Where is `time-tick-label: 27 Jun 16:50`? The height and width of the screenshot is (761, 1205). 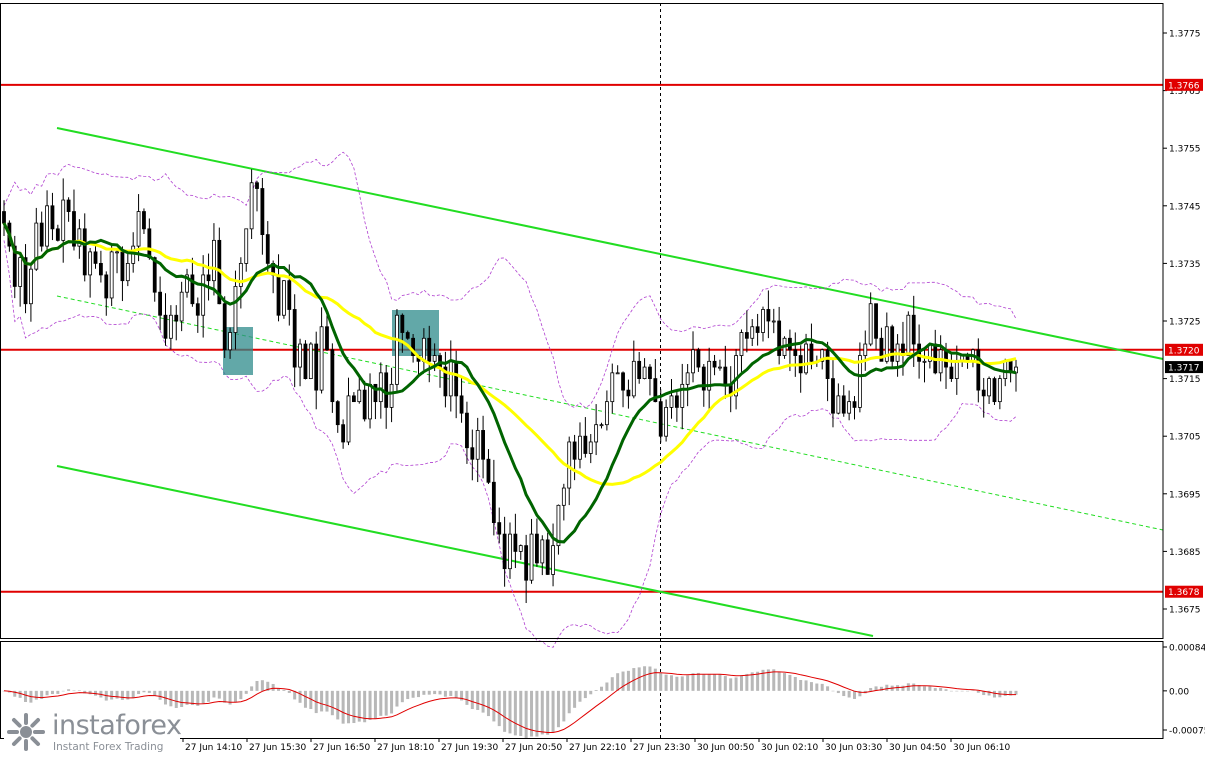
time-tick-label: 27 Jun 16:50 is located at coordinates (341, 748).